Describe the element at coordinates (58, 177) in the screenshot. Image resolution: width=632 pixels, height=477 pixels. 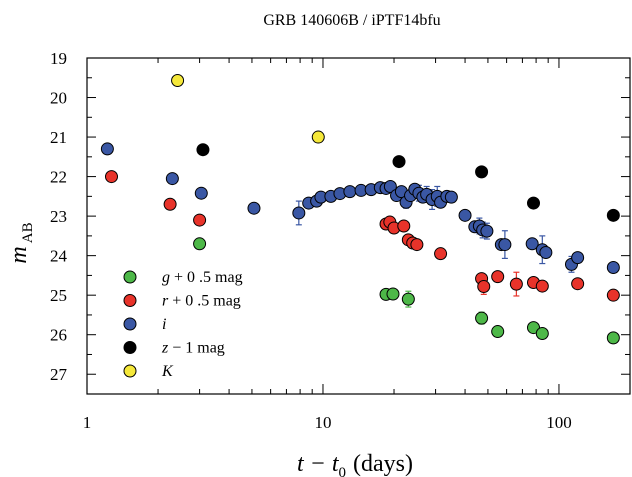
I see `y-tick-label: 22` at that location.